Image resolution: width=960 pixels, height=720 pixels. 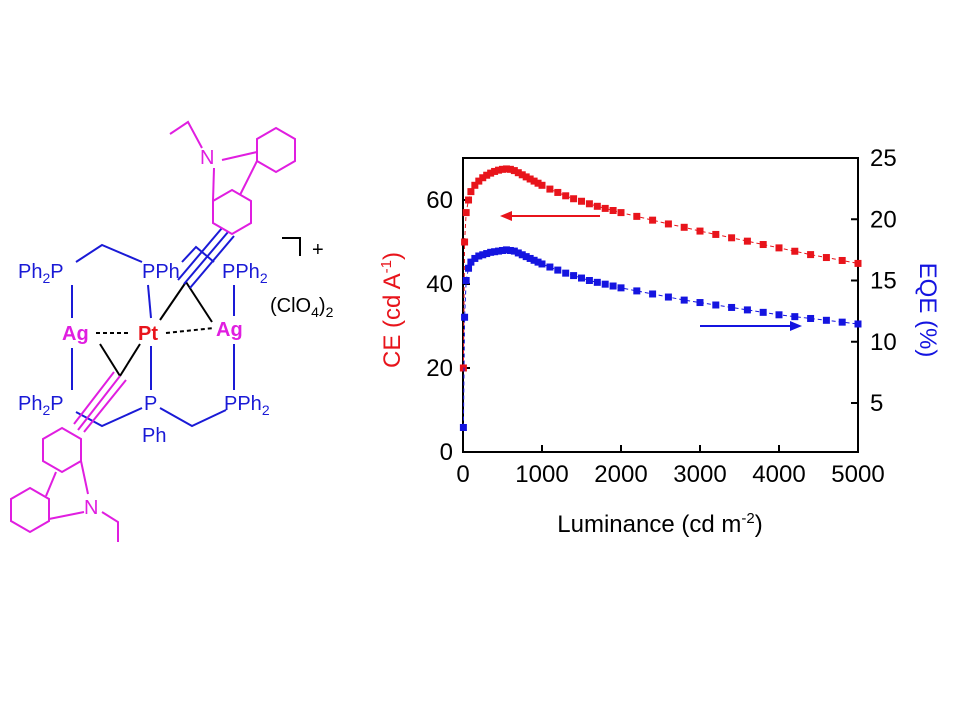 I want to click on atom-label: Ag, so click(x=229, y=330).